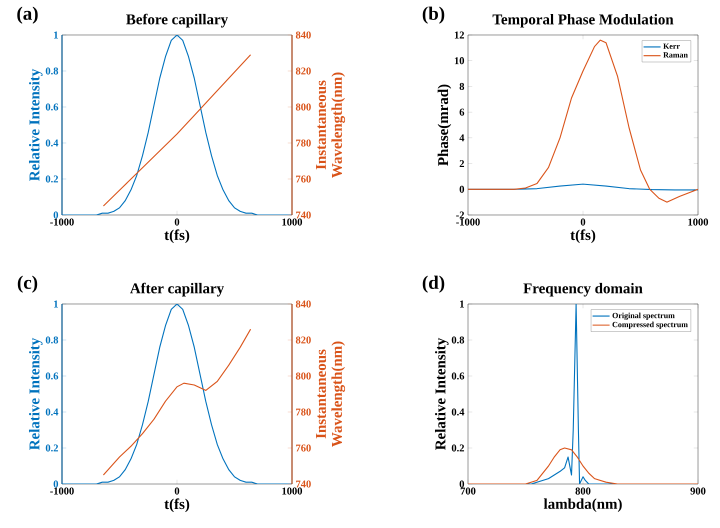 This screenshot has height=528, width=720. What do you see at coordinates (583, 505) in the screenshot?
I see `x-axis-title: lambda(nm)` at bounding box center [583, 505].